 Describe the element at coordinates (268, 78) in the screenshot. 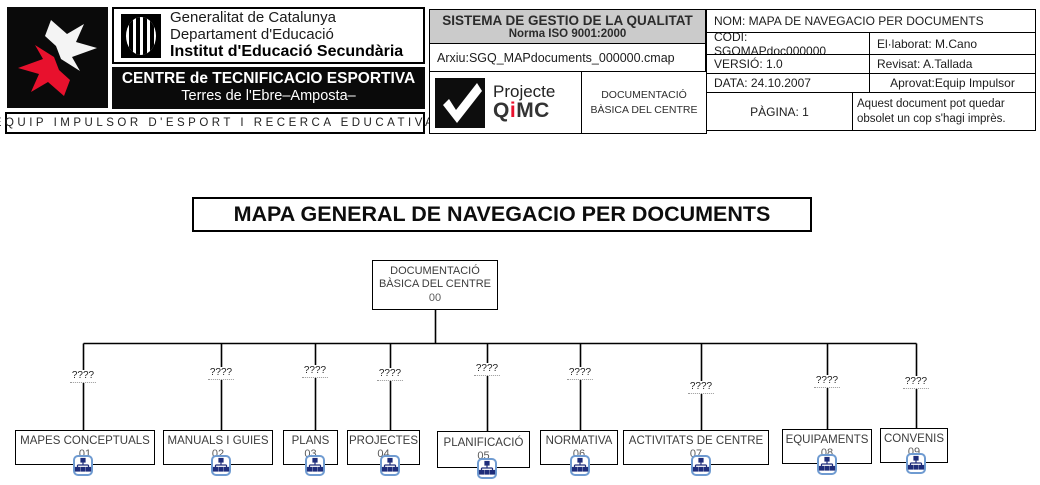

I see `centre-name: CENTRE de TECNIFICACIO ESPORTIVA` at that location.